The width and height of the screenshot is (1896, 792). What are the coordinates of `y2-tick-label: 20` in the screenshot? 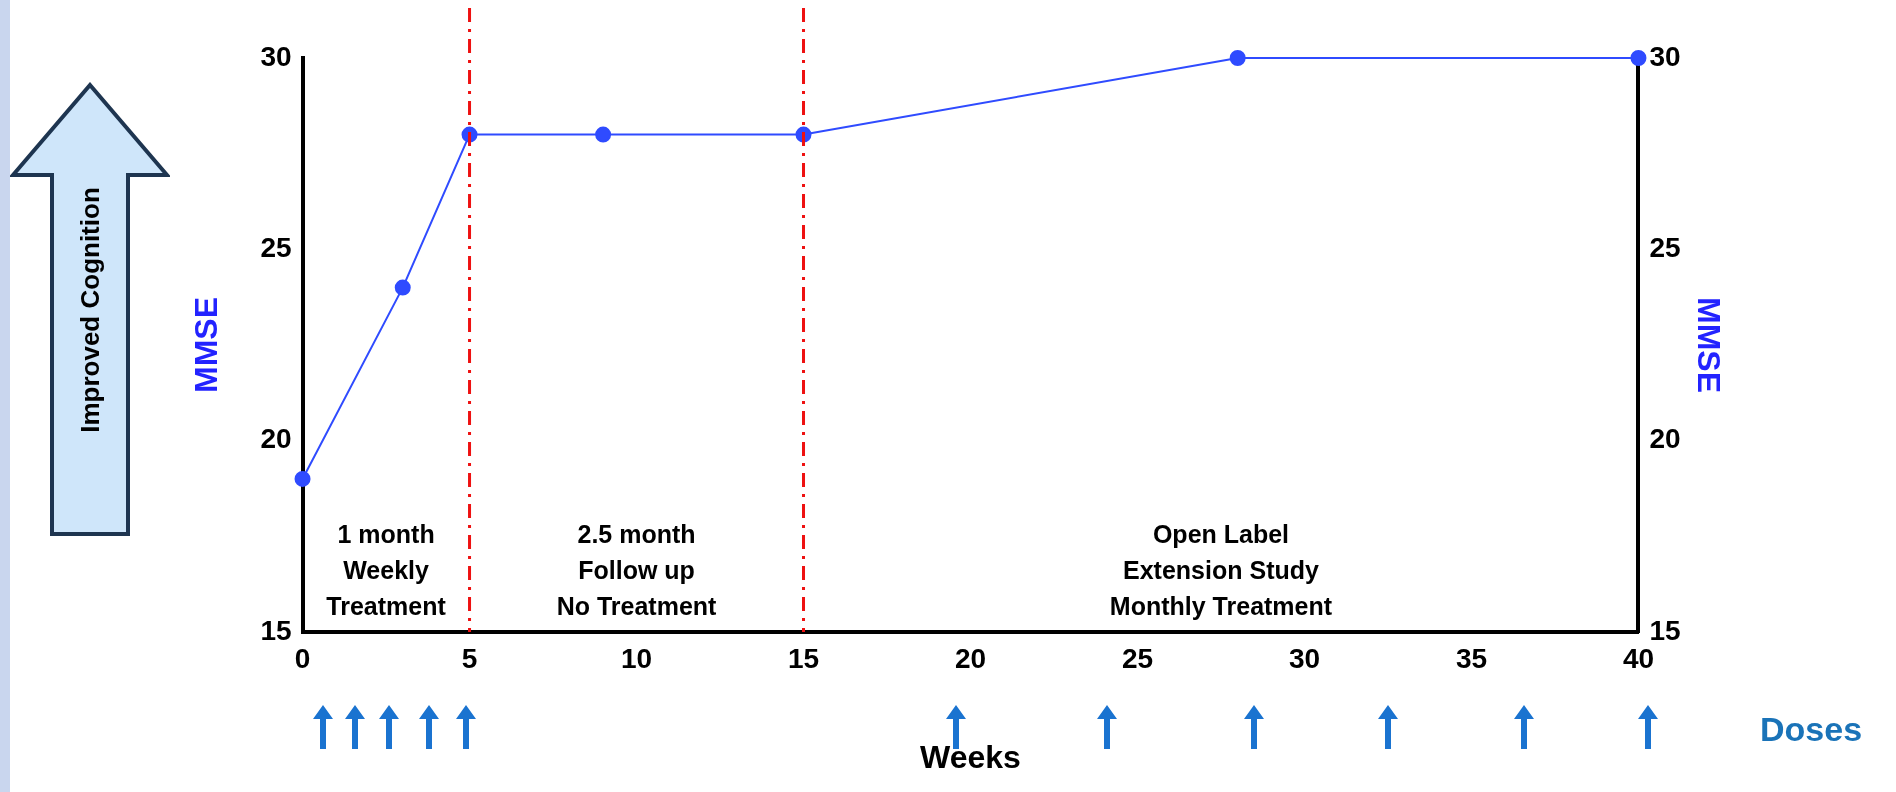 It's located at (1665, 439).